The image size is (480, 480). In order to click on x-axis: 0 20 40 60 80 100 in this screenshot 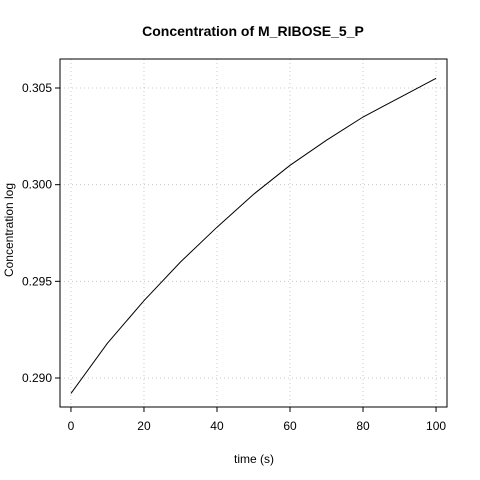, I will do `click(257, 420)`.